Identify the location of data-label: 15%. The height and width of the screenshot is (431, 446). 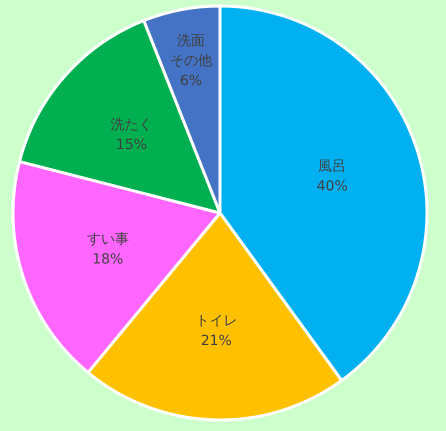
(132, 144).